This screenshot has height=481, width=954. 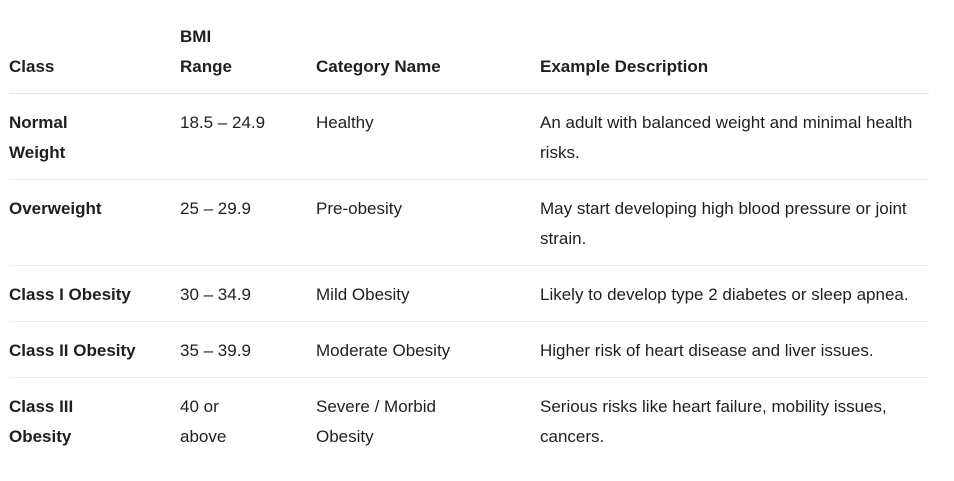 What do you see at coordinates (70, 294) in the screenshot?
I see `cell-class: Class I Obesity` at bounding box center [70, 294].